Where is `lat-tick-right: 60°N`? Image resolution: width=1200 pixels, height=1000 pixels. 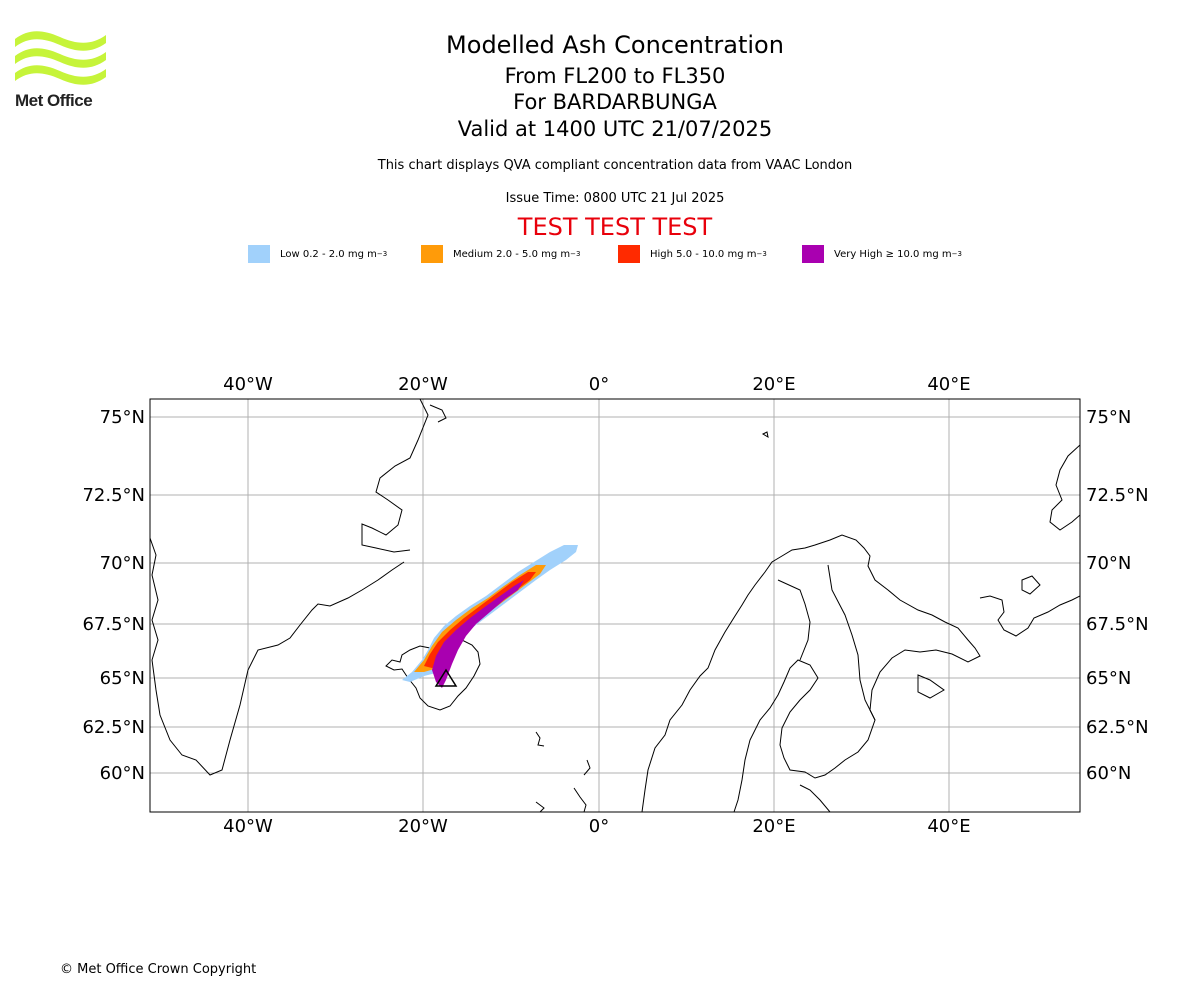
lat-tick-right: 60°N is located at coordinates (1108, 773).